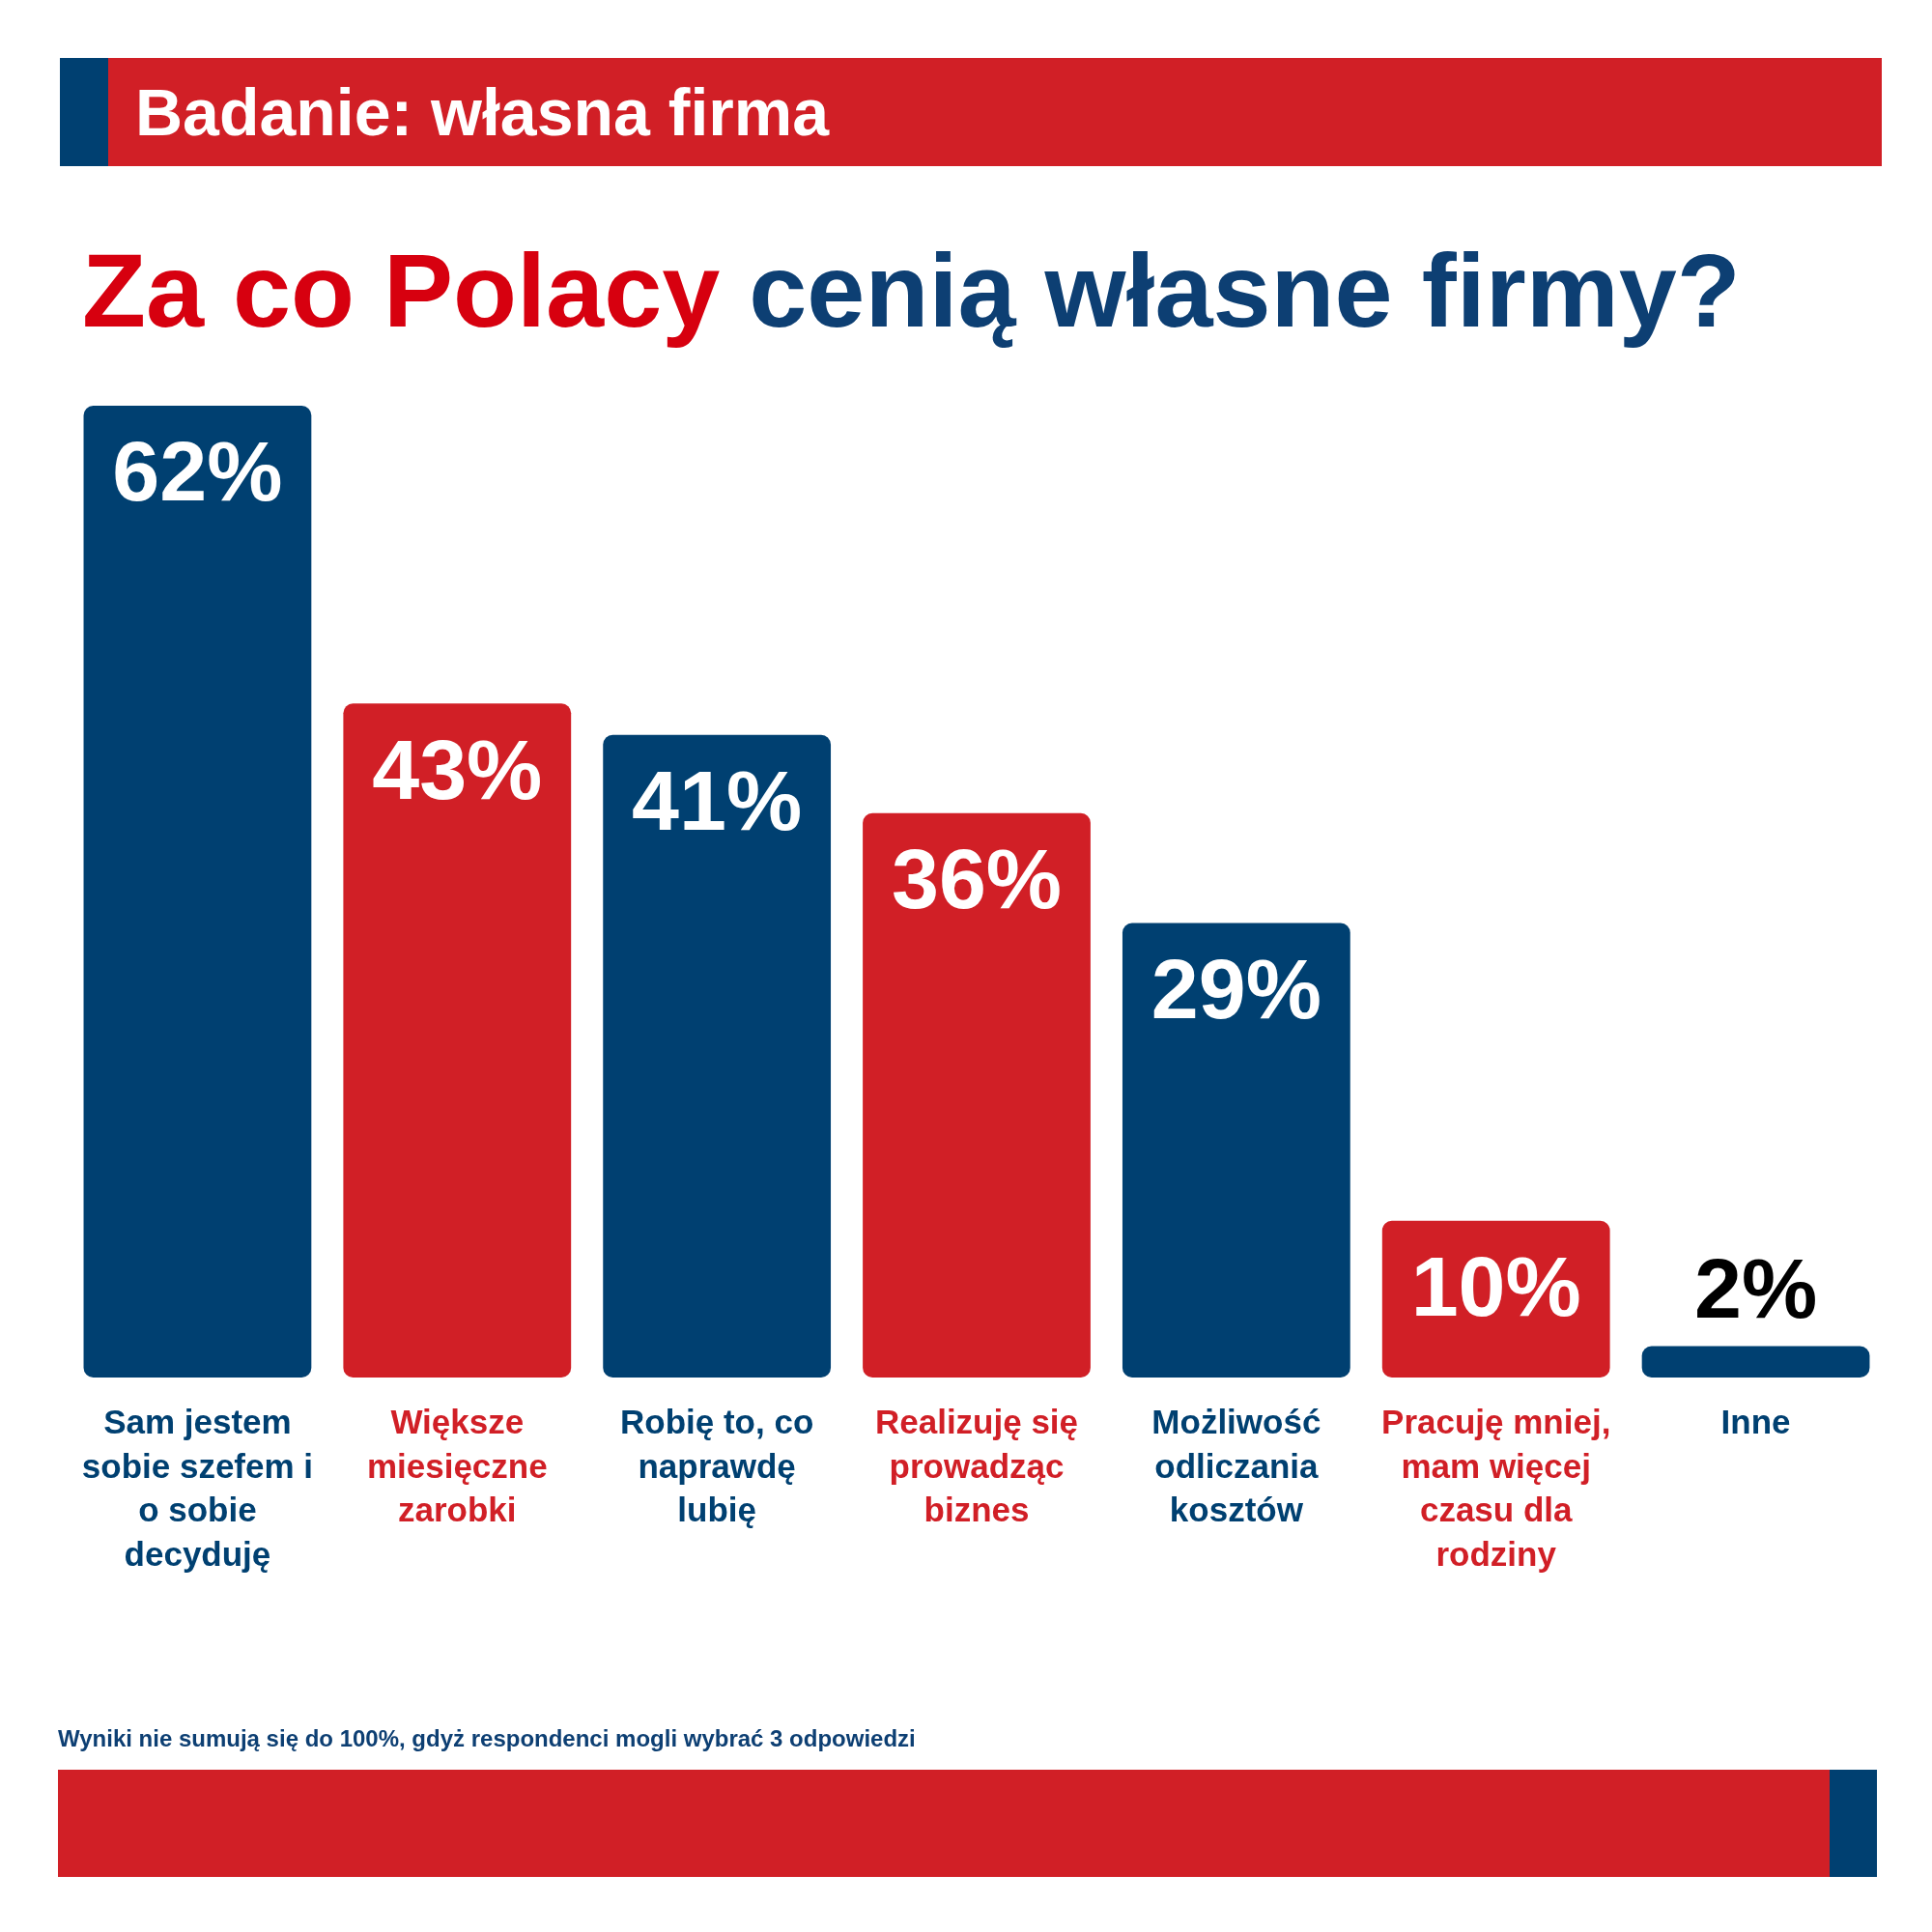 The height and width of the screenshot is (1932, 1932). I want to click on x-tick-label: Możliwość odliczania kosztów, so click(1236, 1466).